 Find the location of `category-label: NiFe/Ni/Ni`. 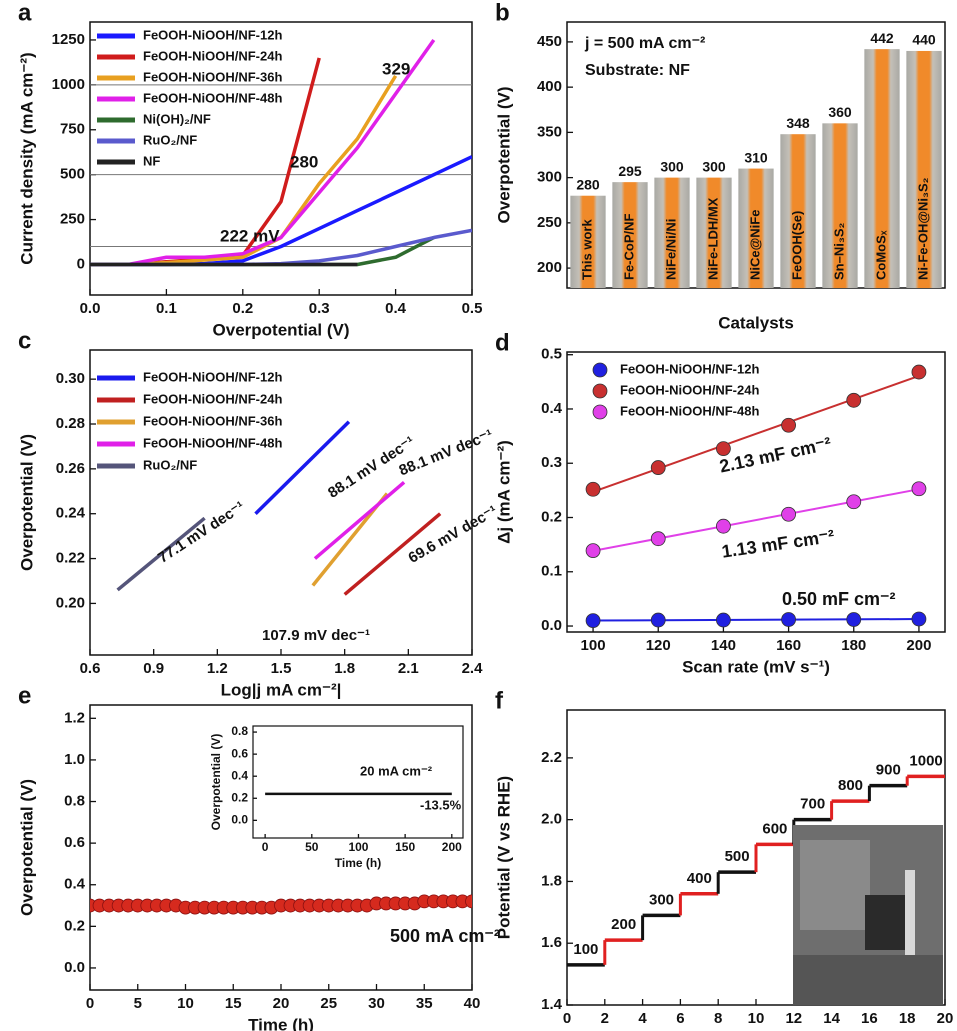

category-label: NiFe/Ni/Ni is located at coordinates (670, 249).